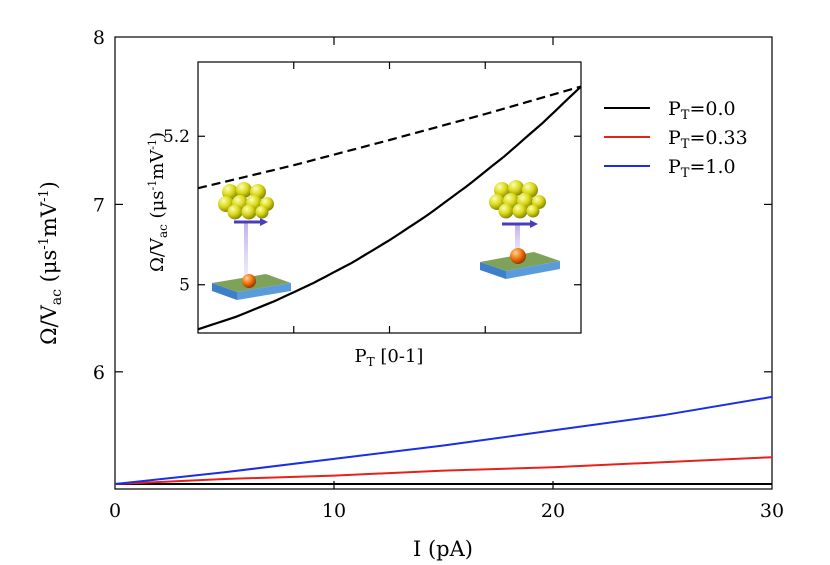  What do you see at coordinates (49, 219) in the screenshot?
I see `main-y-title-mid: mV` at bounding box center [49, 219].